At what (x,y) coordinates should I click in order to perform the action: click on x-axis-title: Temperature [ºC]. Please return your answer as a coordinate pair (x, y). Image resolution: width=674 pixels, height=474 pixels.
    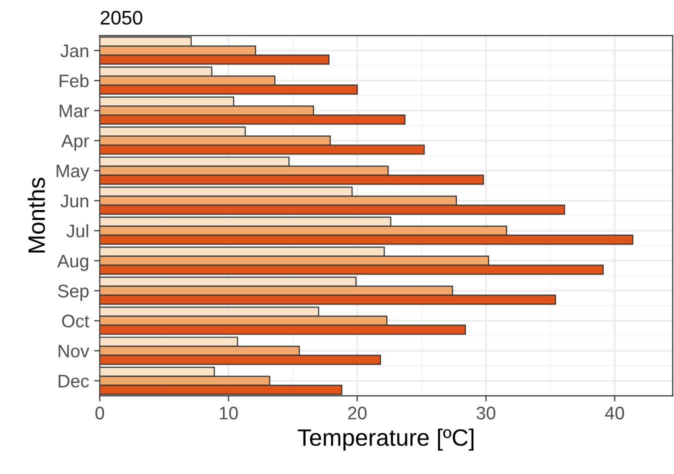
    Looking at the image, I should click on (386, 439).